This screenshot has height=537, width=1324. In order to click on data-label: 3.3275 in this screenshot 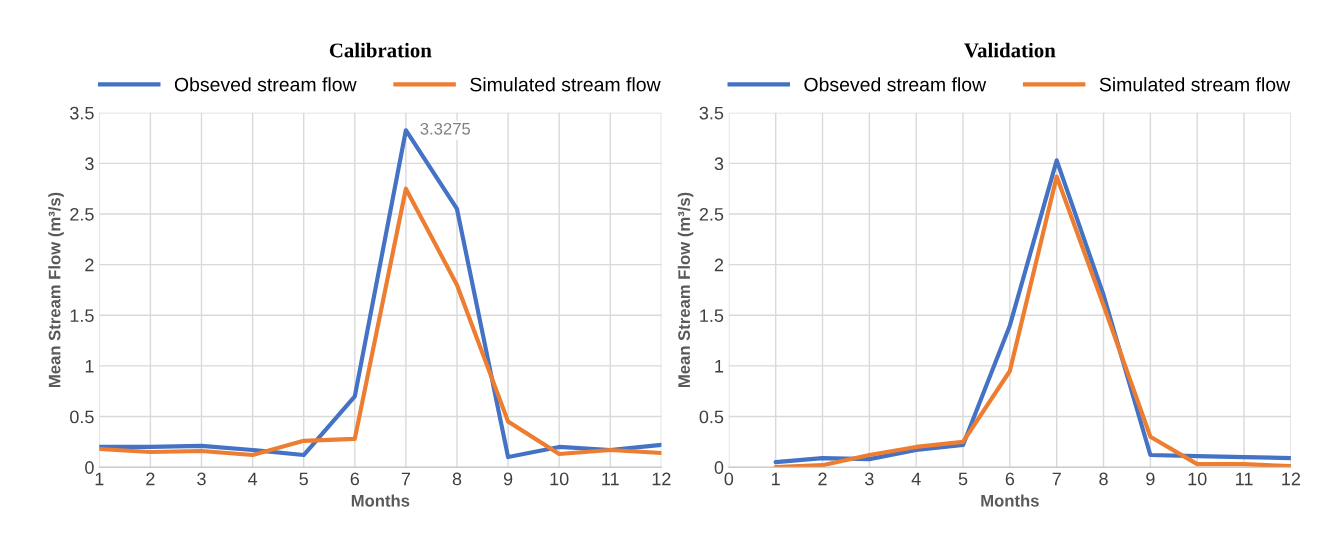, I will do `click(445, 128)`.